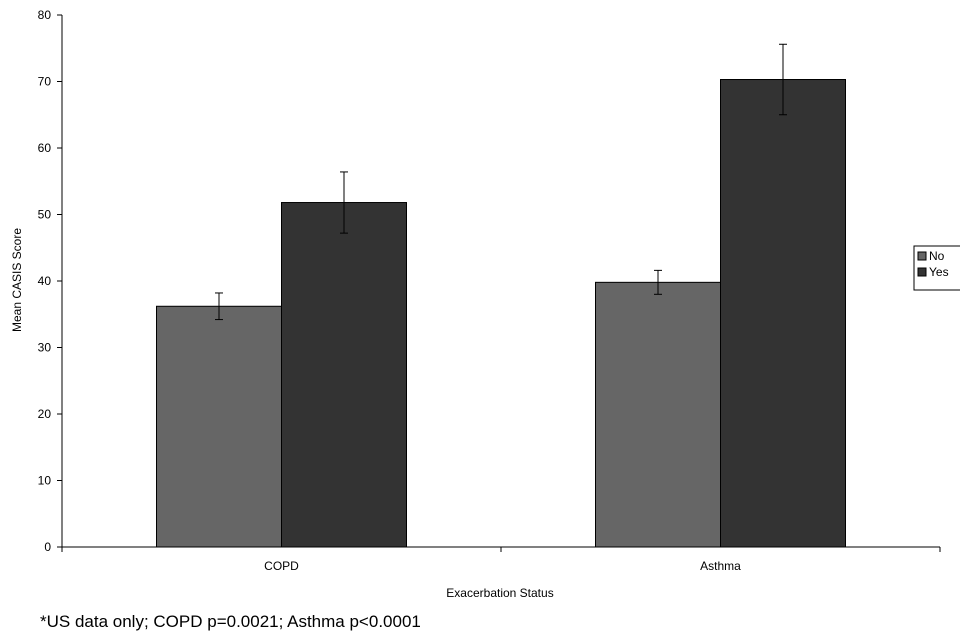  Describe the element at coordinates (344, 375) in the screenshot. I see `bar-yes-copd` at that location.